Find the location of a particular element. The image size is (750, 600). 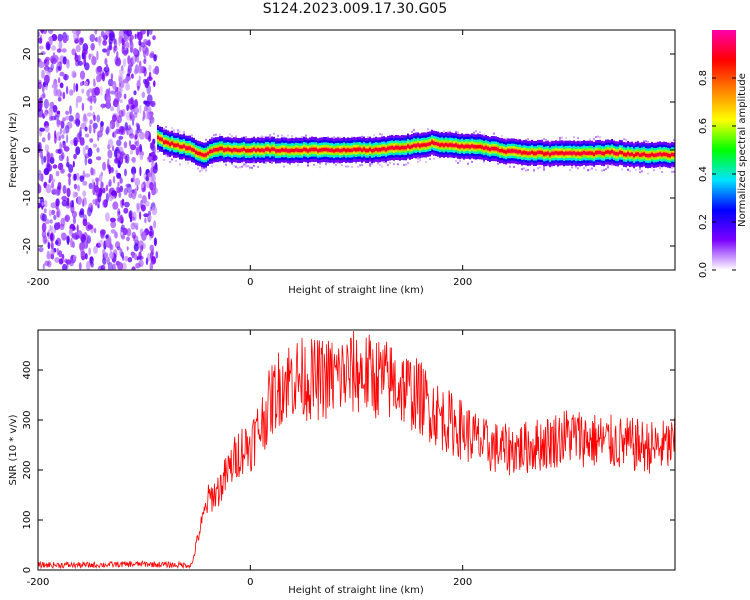

y-tick-label: 10 is located at coordinates (27, 102).